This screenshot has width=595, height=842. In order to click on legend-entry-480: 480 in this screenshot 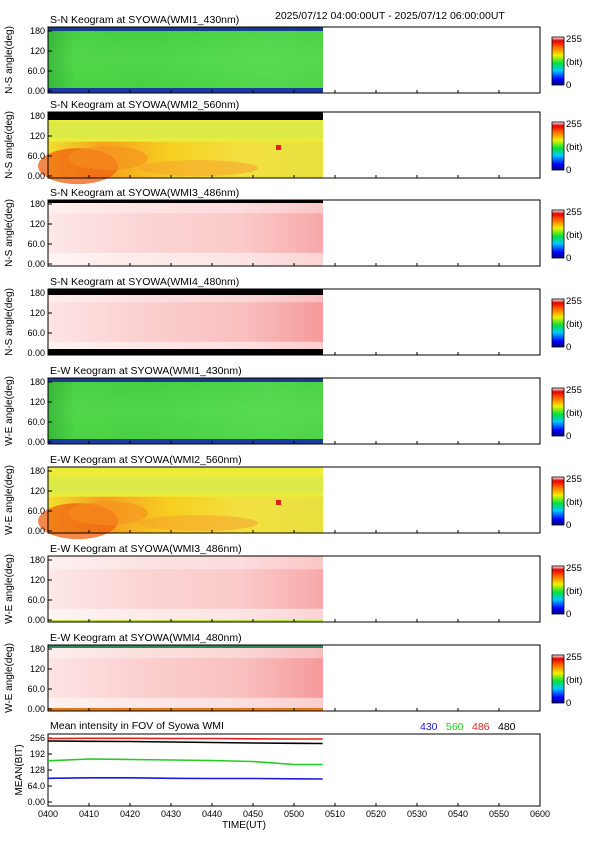, I will do `click(507, 727)`.